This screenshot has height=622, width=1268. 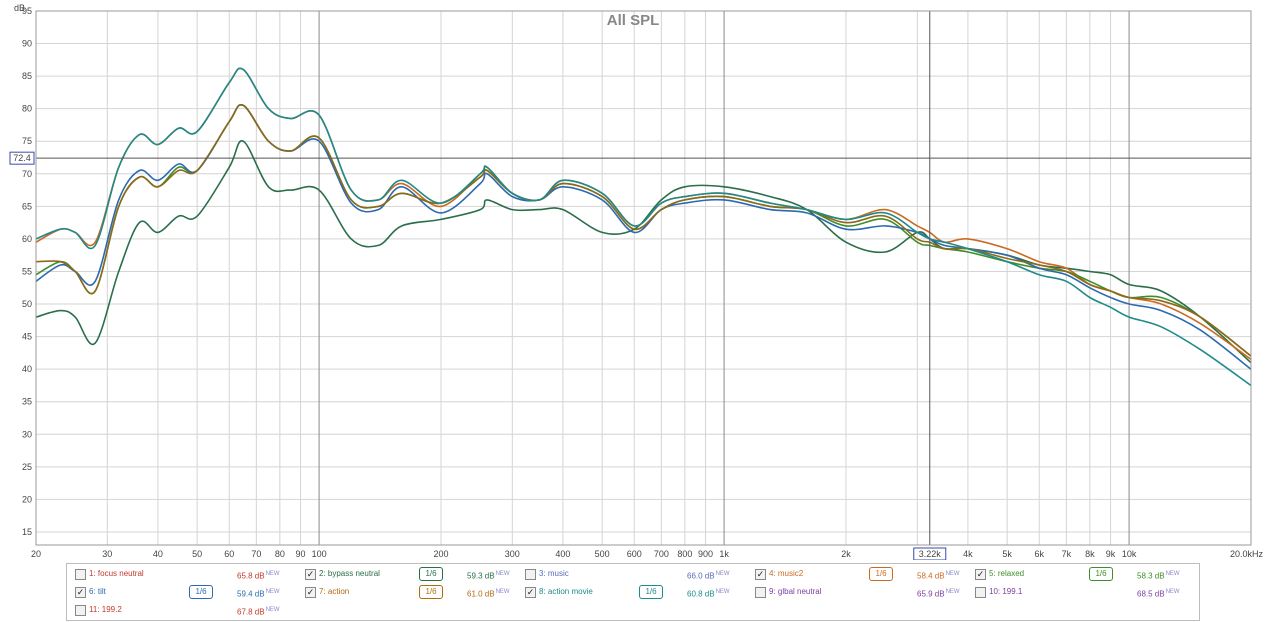 I want to click on y-tick-label: 25, so click(x=27, y=467).